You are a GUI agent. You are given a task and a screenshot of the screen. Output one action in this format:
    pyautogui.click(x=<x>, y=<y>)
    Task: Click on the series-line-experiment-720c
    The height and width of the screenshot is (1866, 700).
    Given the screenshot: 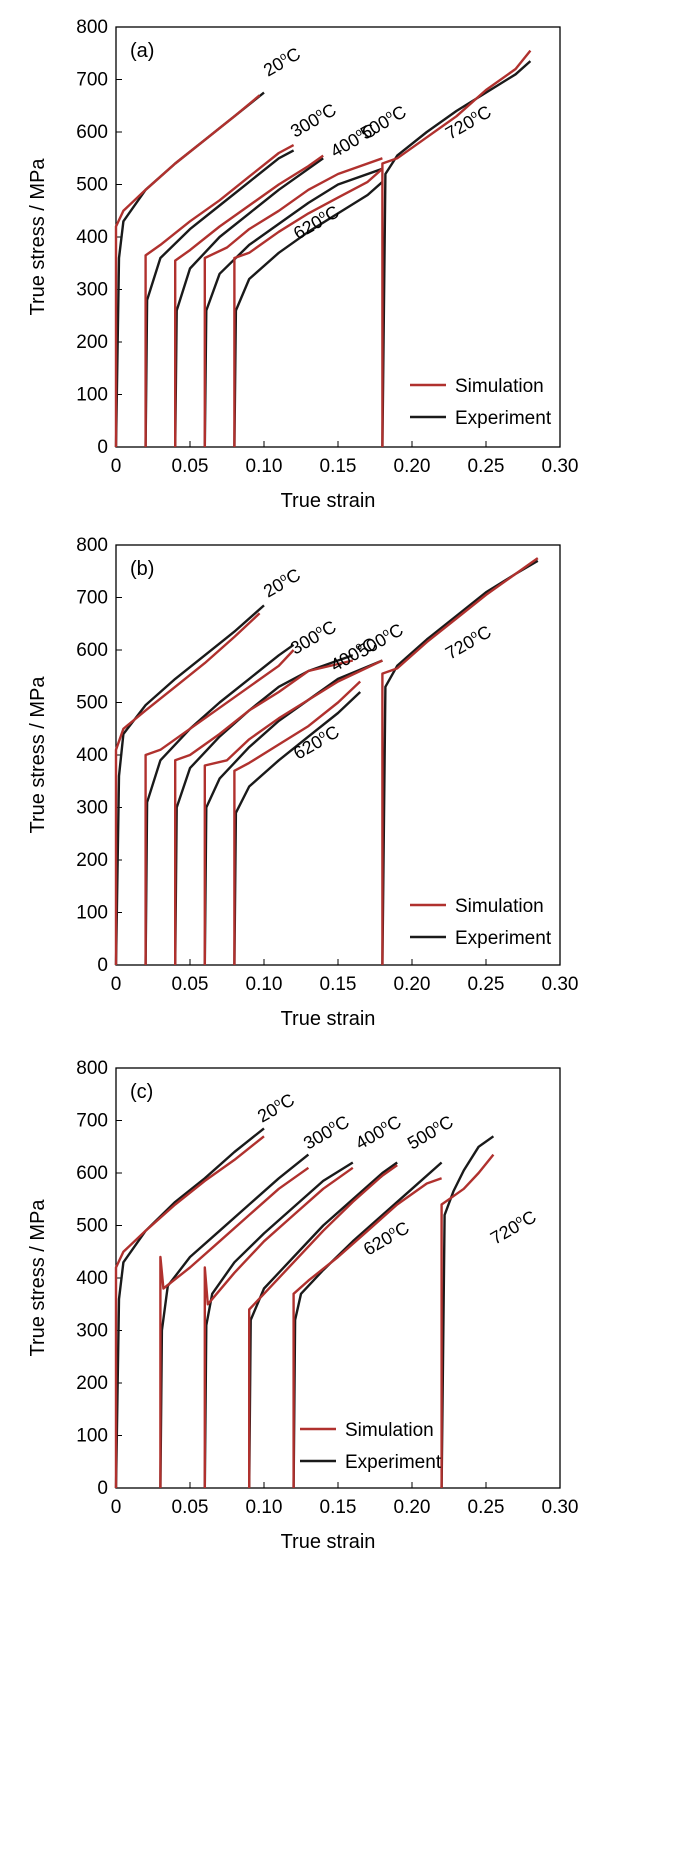 What is the action you would take?
    pyautogui.click(x=456, y=254)
    